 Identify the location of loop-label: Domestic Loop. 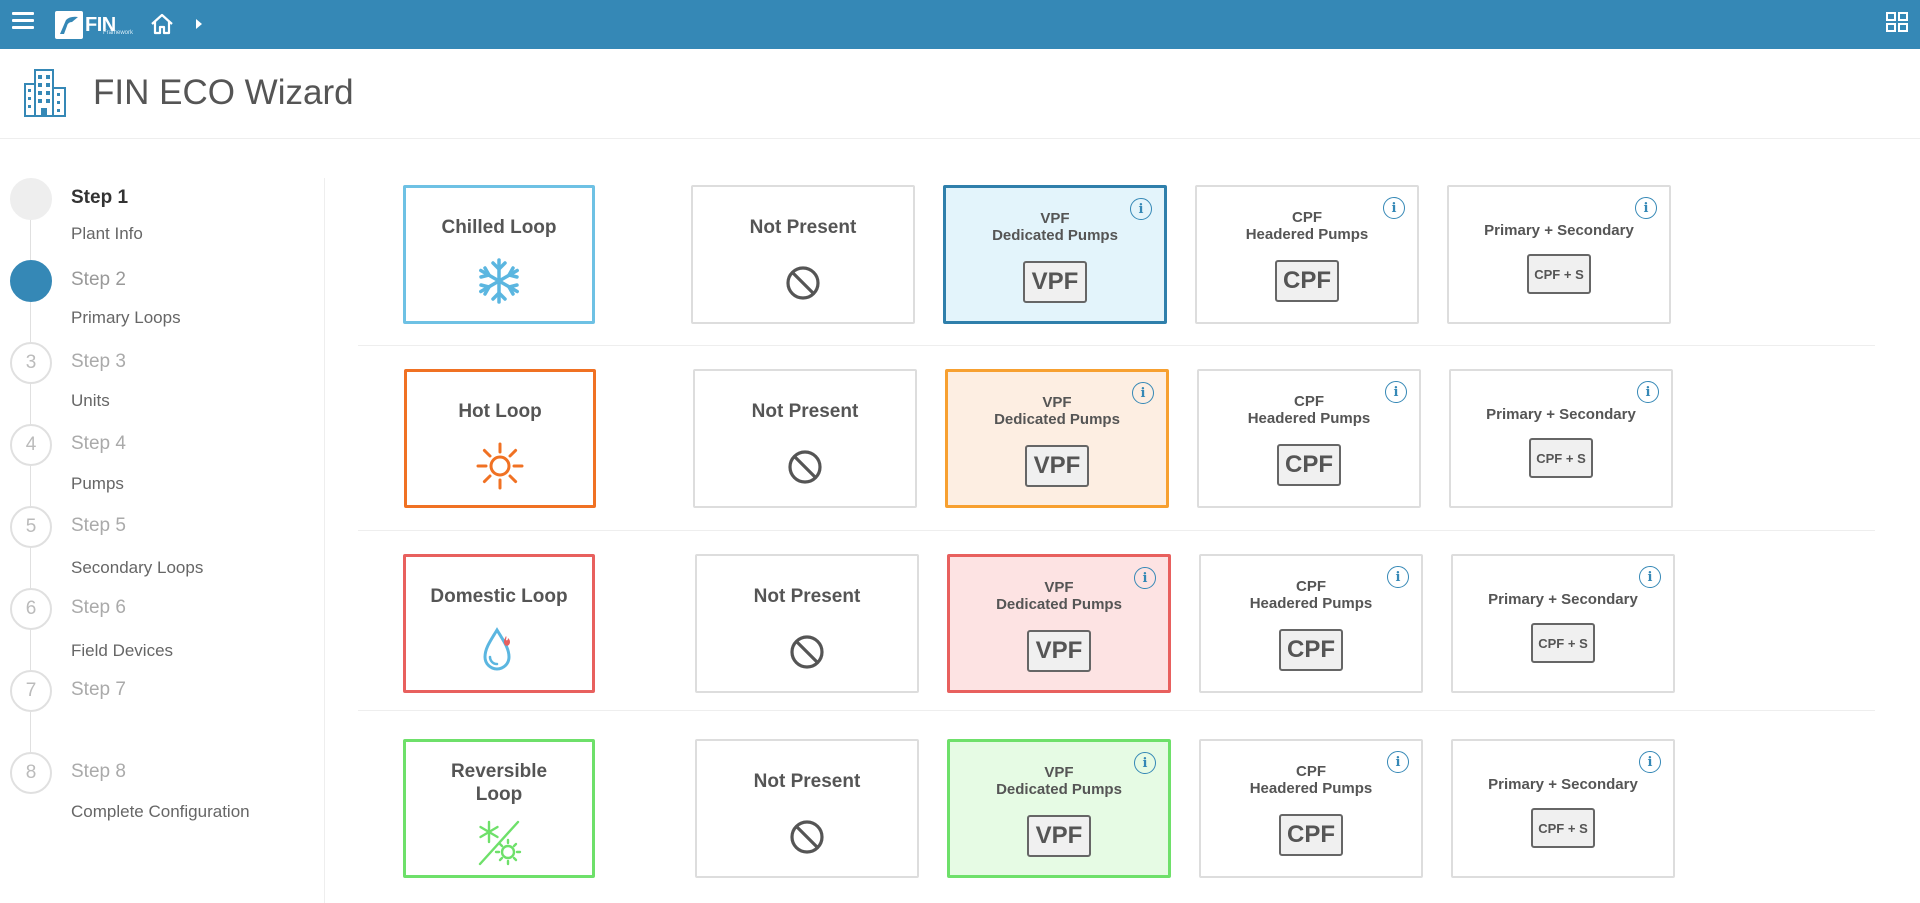
(499, 596).